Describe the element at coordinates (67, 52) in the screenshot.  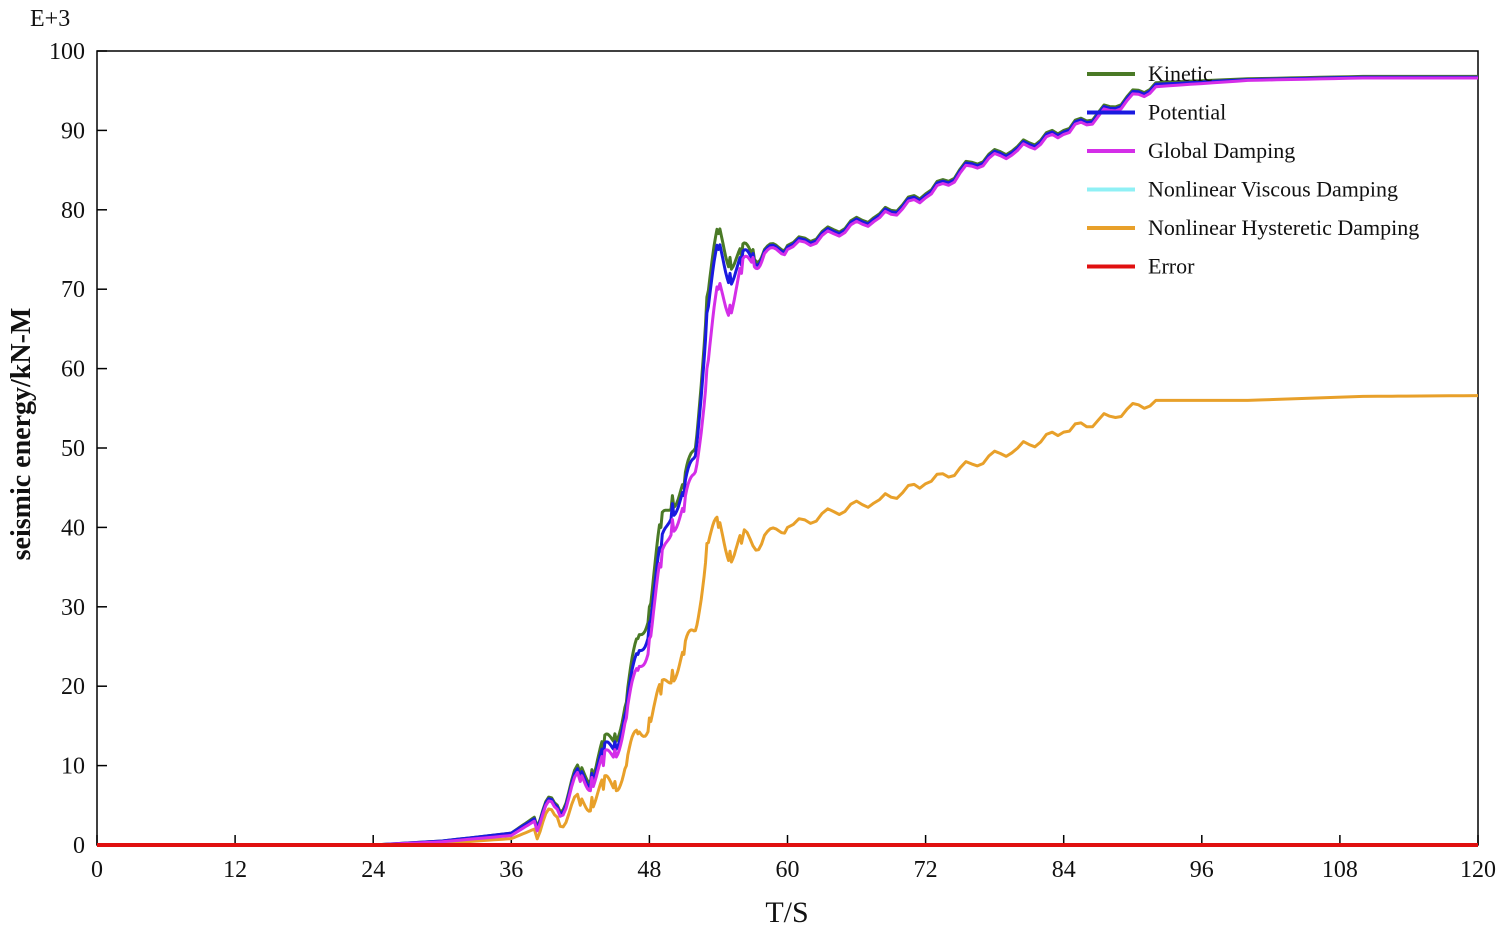
I see `y-tick-label: 100` at that location.